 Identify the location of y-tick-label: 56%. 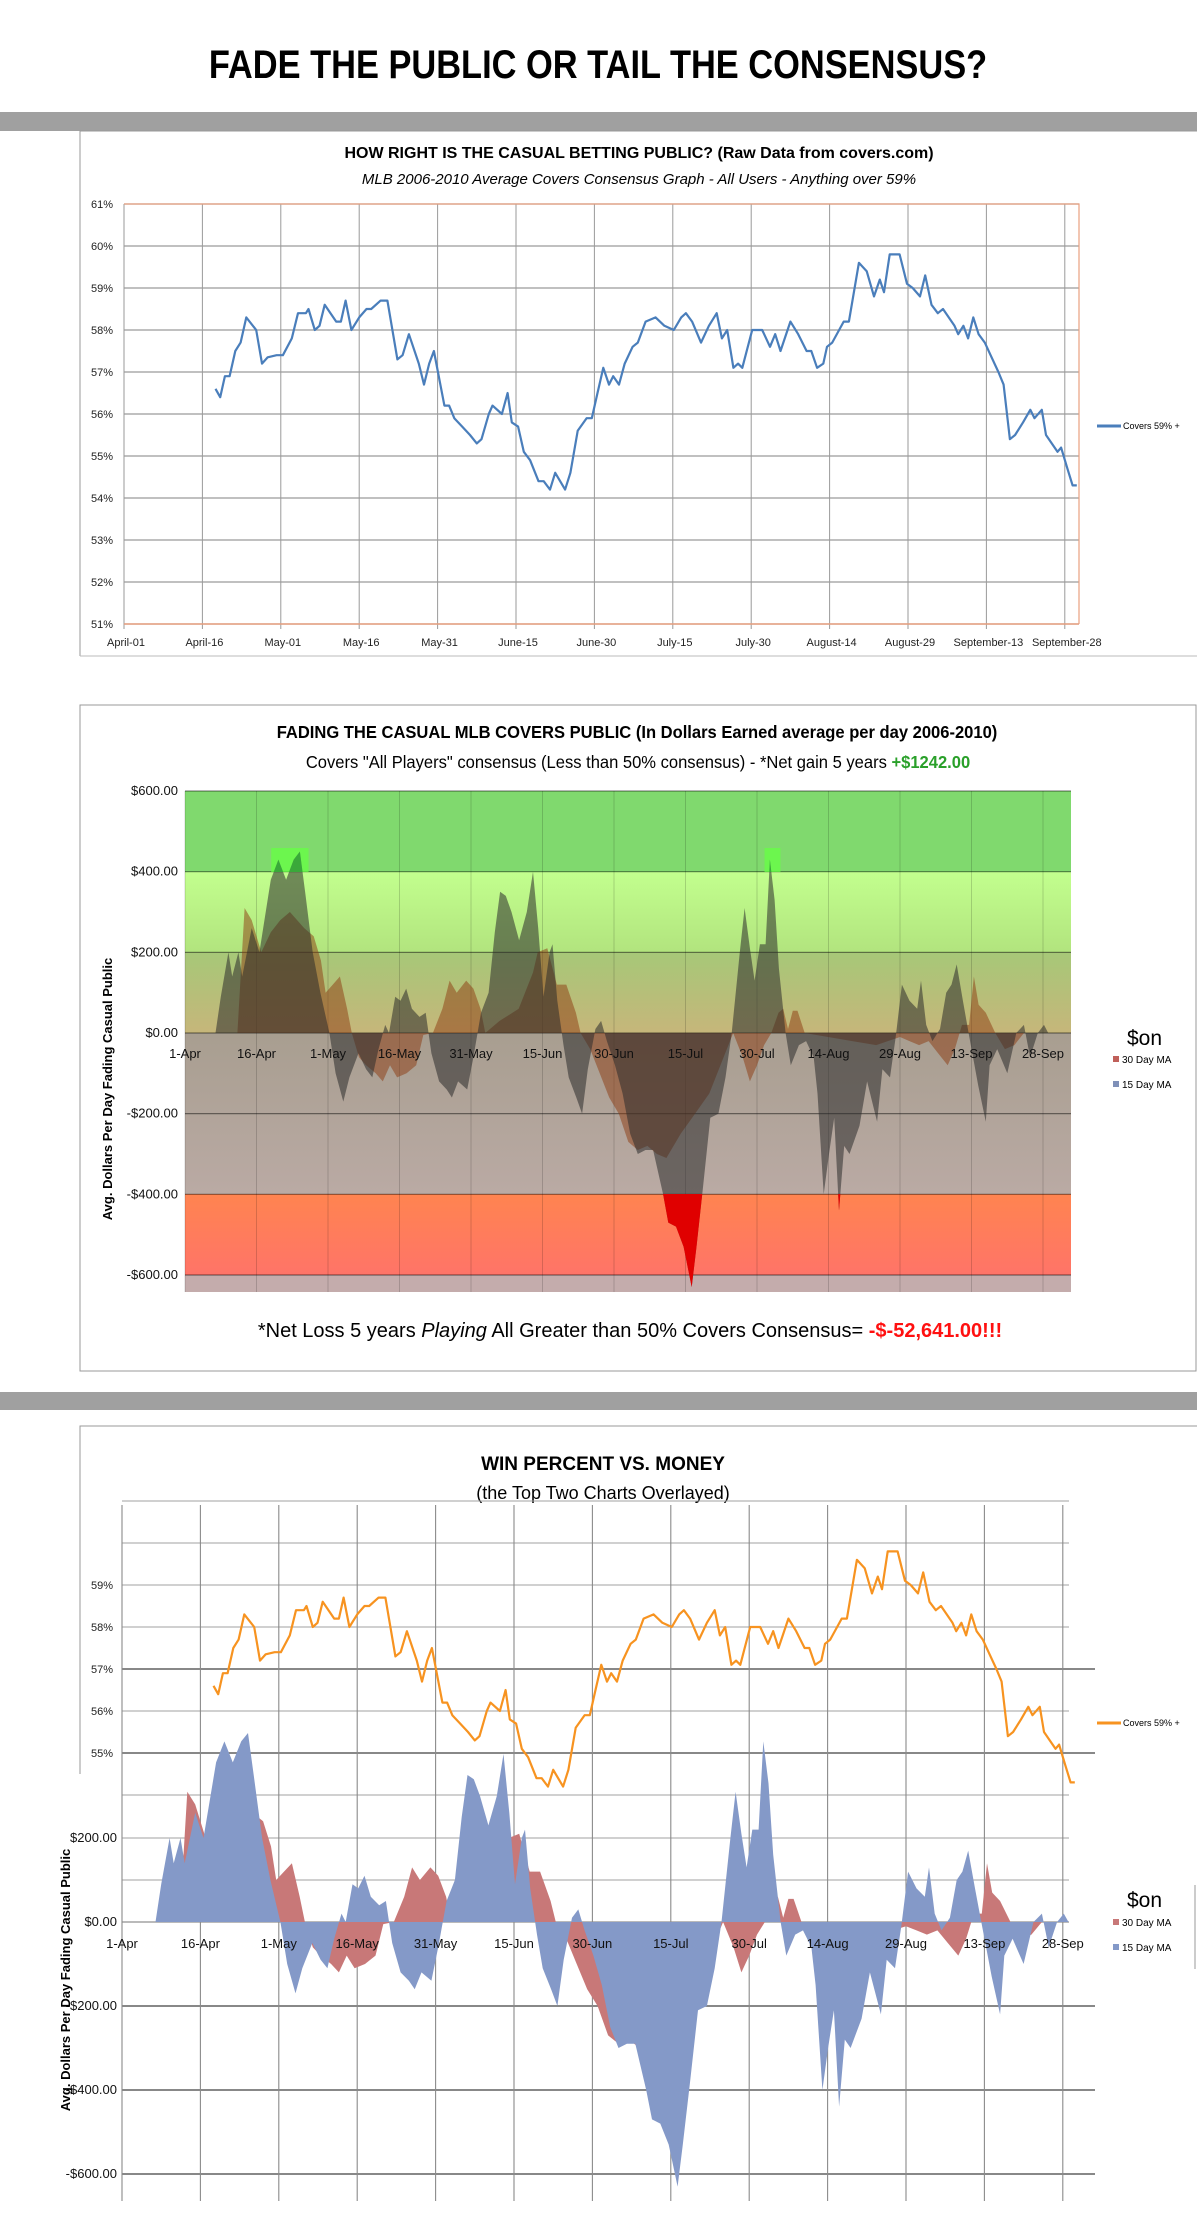
(102, 415).